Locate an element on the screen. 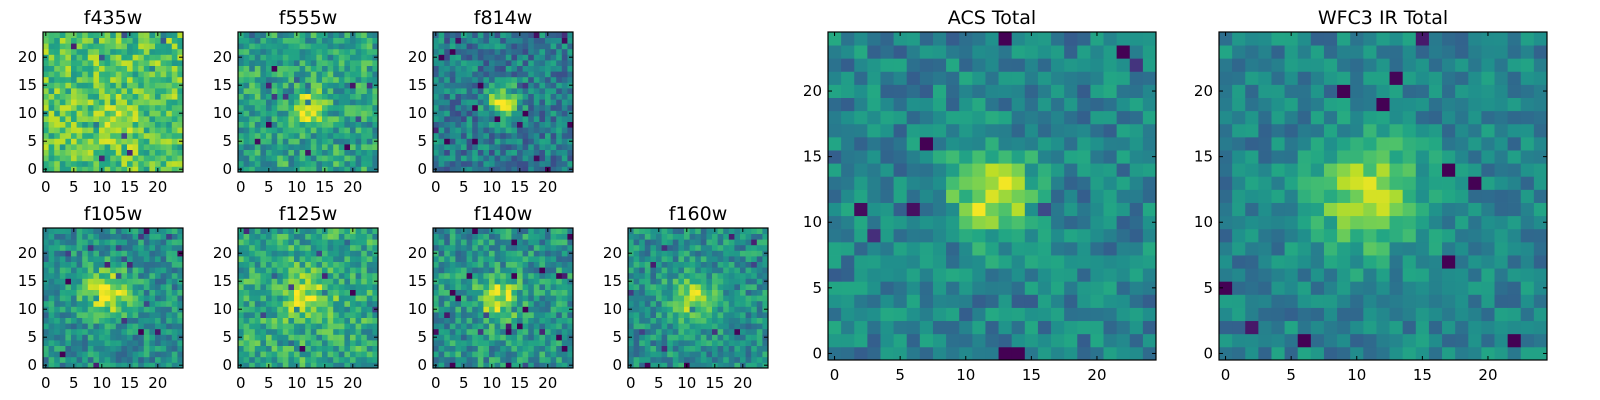 The image size is (1600, 400). y-tick-label: 15 is located at coordinates (222, 85).